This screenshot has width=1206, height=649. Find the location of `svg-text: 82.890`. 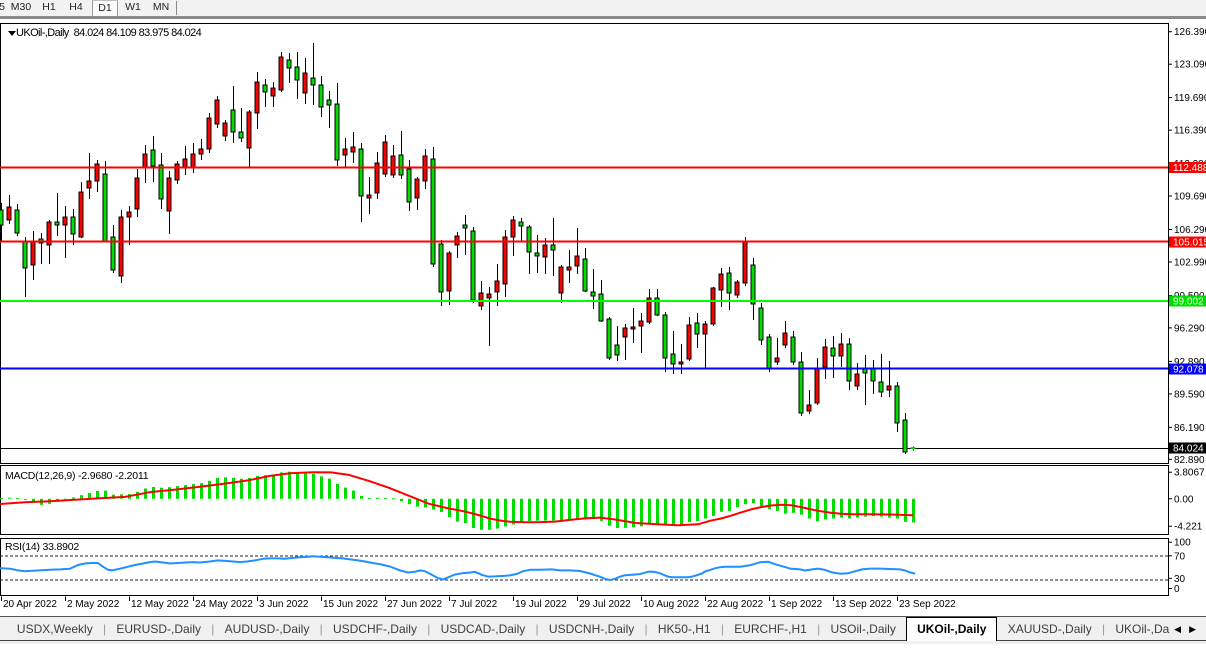

svg-text: 82.890 is located at coordinates (1189, 460).